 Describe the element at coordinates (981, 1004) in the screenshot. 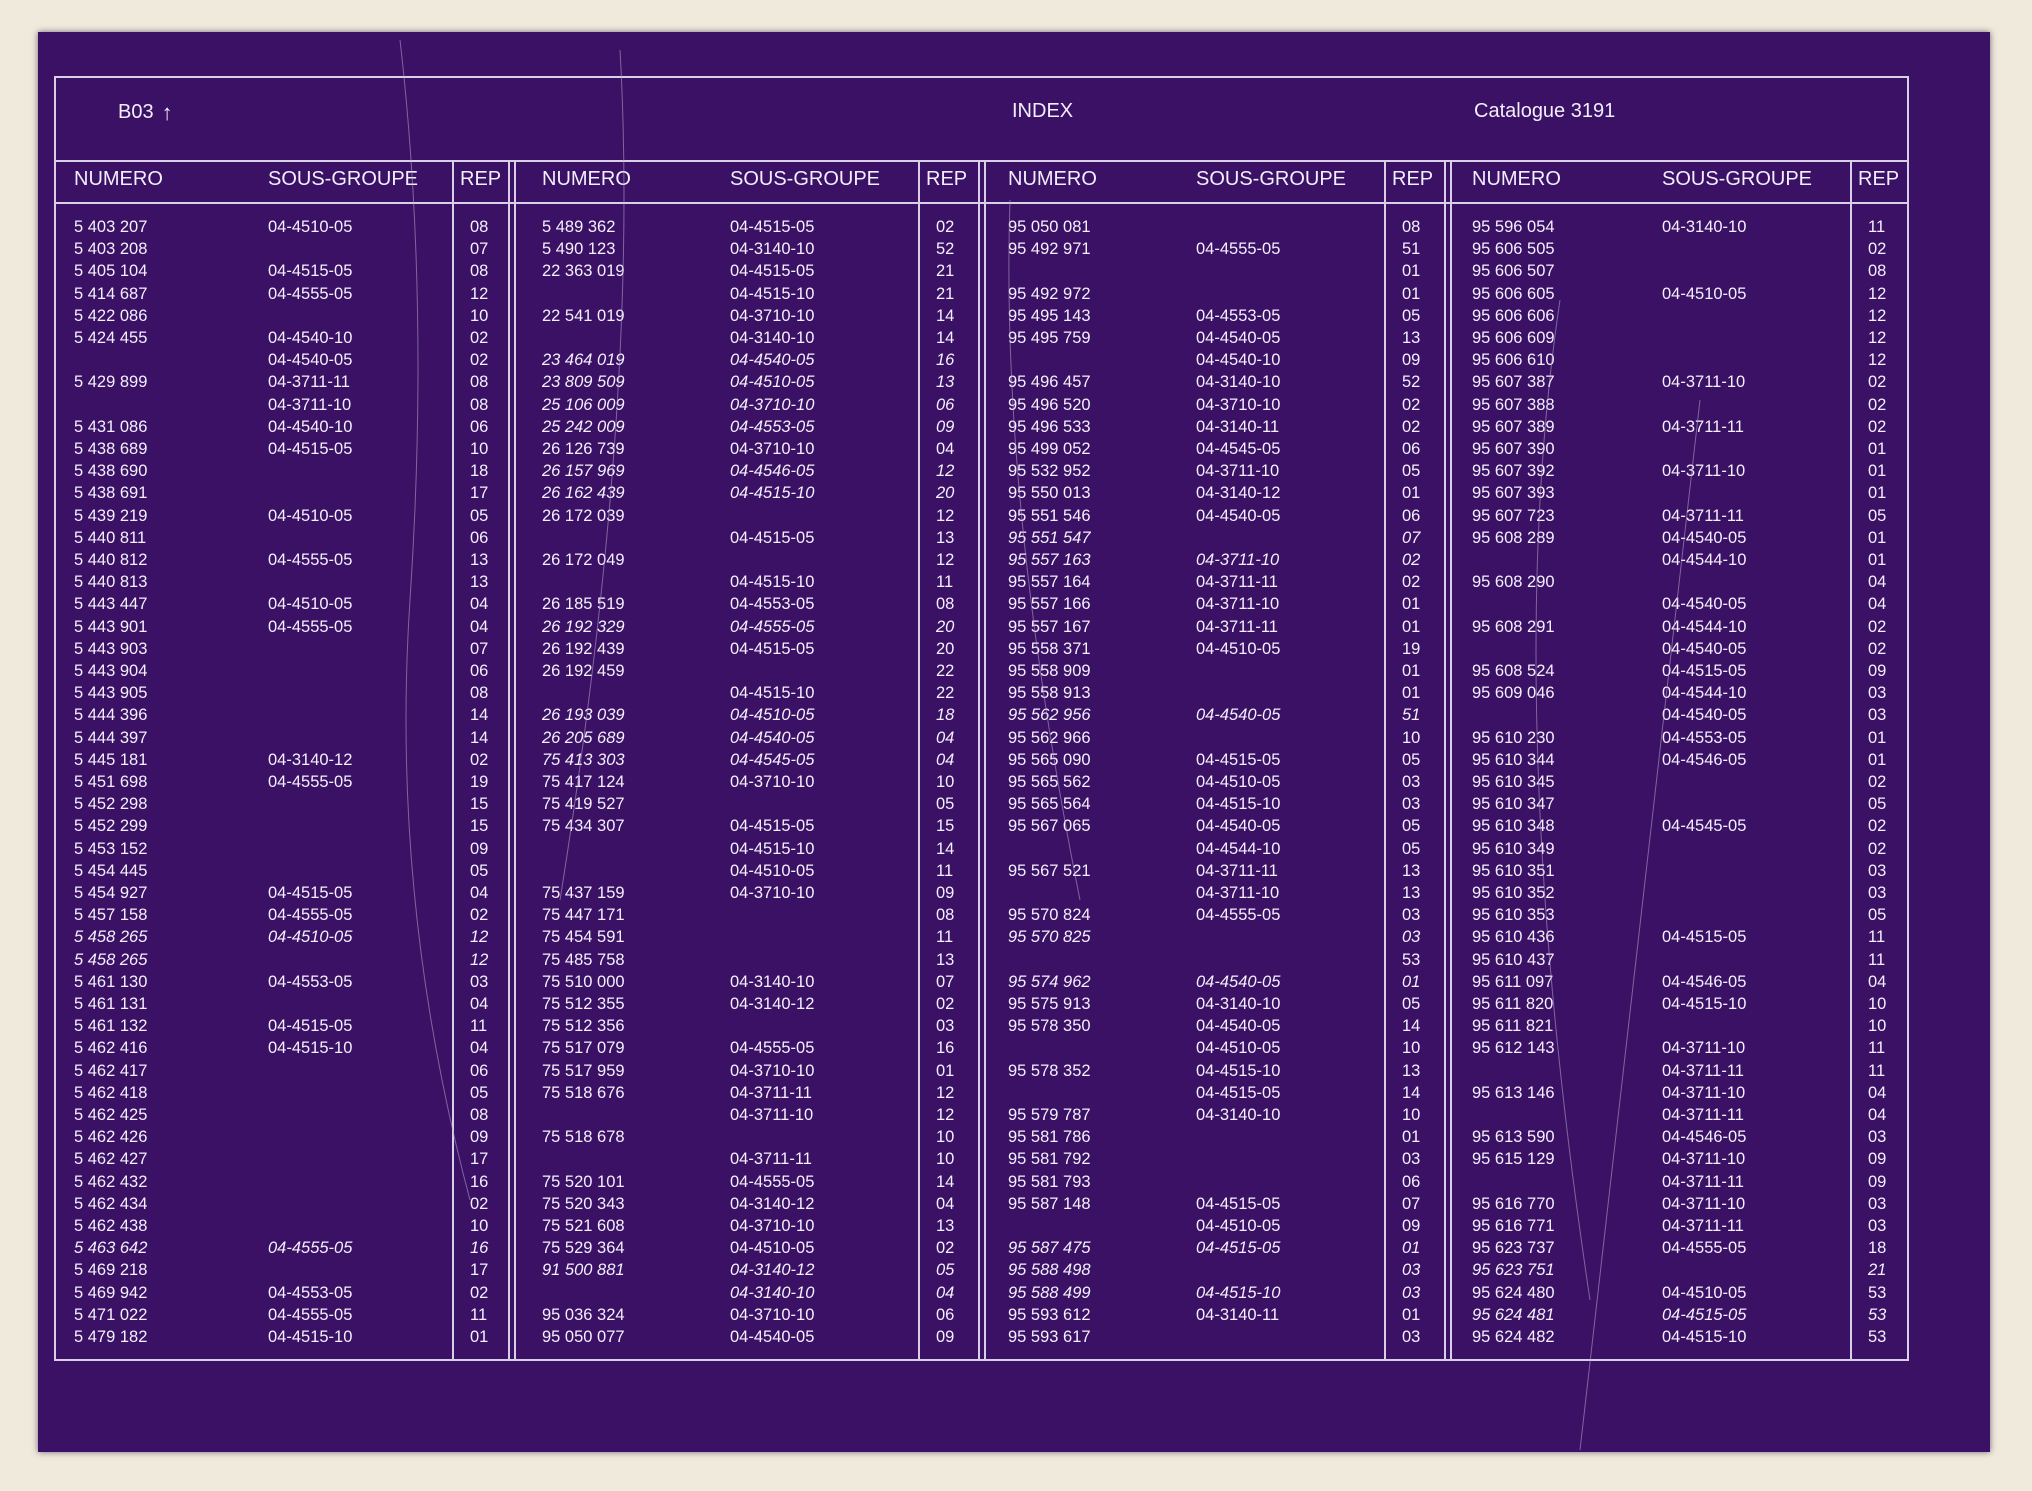

I see `table-row: 5 461 131 04` at that location.